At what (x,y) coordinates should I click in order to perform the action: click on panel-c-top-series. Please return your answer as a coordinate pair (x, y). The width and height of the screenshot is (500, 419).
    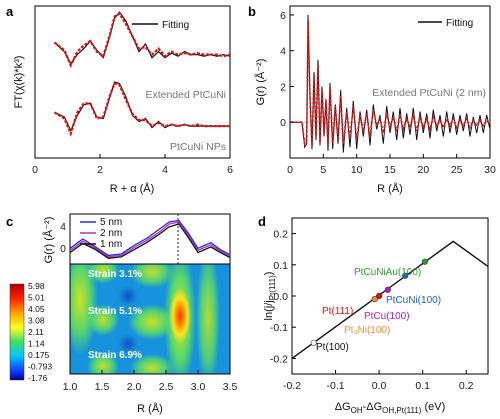
    Looking at the image, I should click on (150, 239).